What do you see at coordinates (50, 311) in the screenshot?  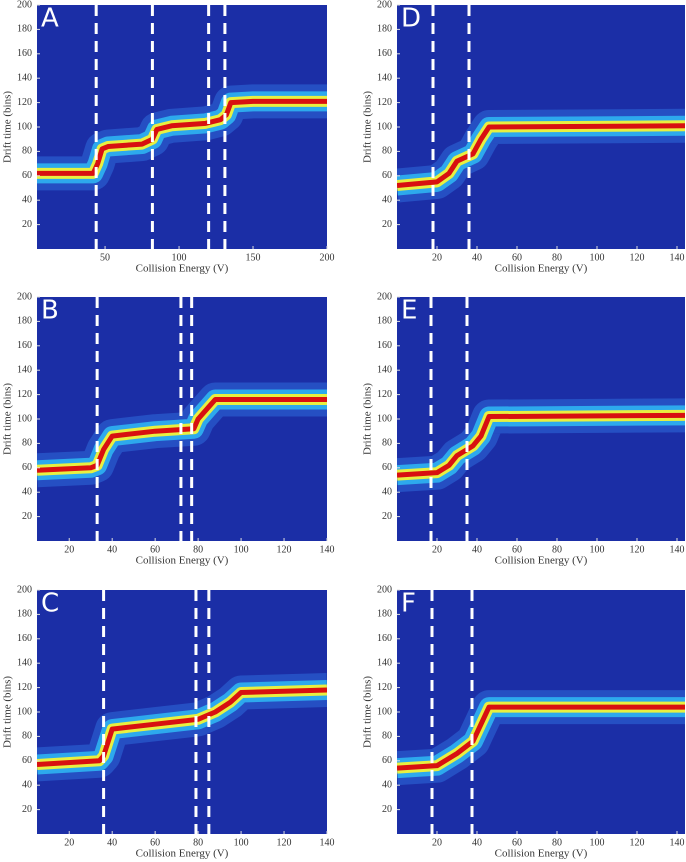 I see `panel-letter: B` at bounding box center [50, 311].